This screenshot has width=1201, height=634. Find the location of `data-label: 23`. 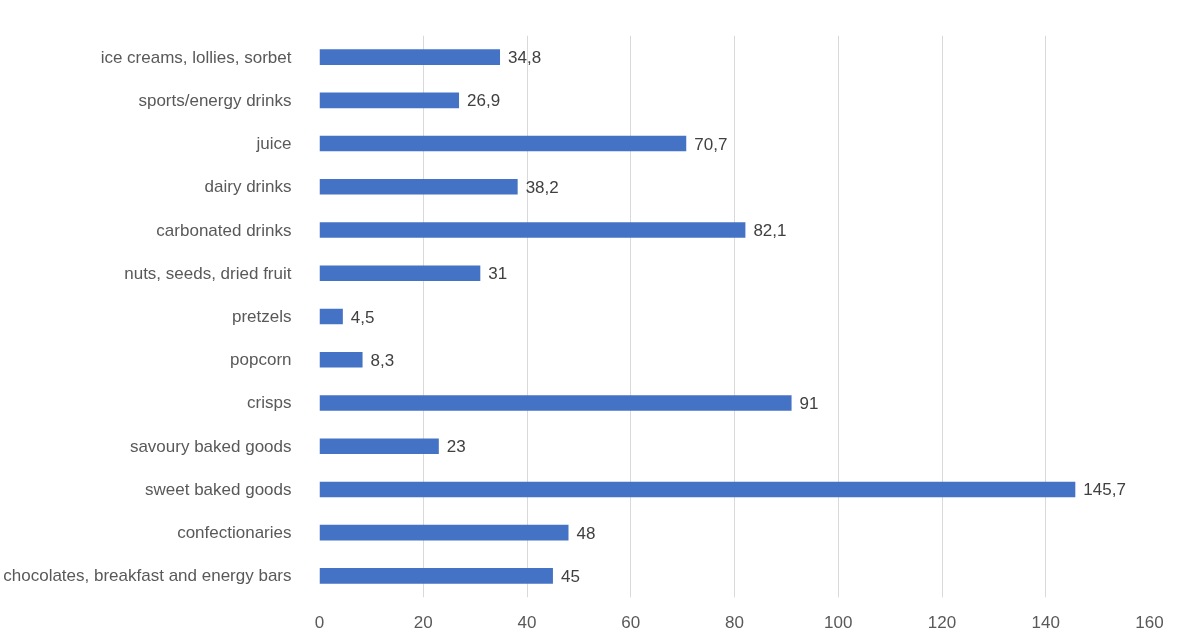

data-label: 23 is located at coordinates (456, 447).